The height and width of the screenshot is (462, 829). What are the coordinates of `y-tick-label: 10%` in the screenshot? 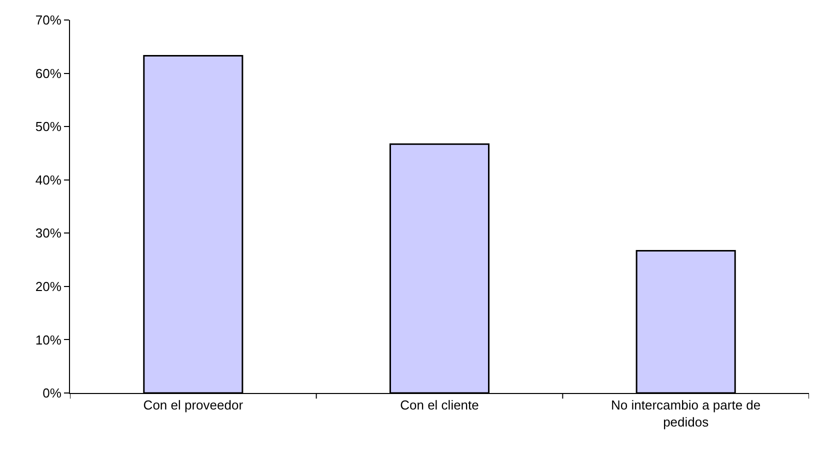 It's located at (48, 340).